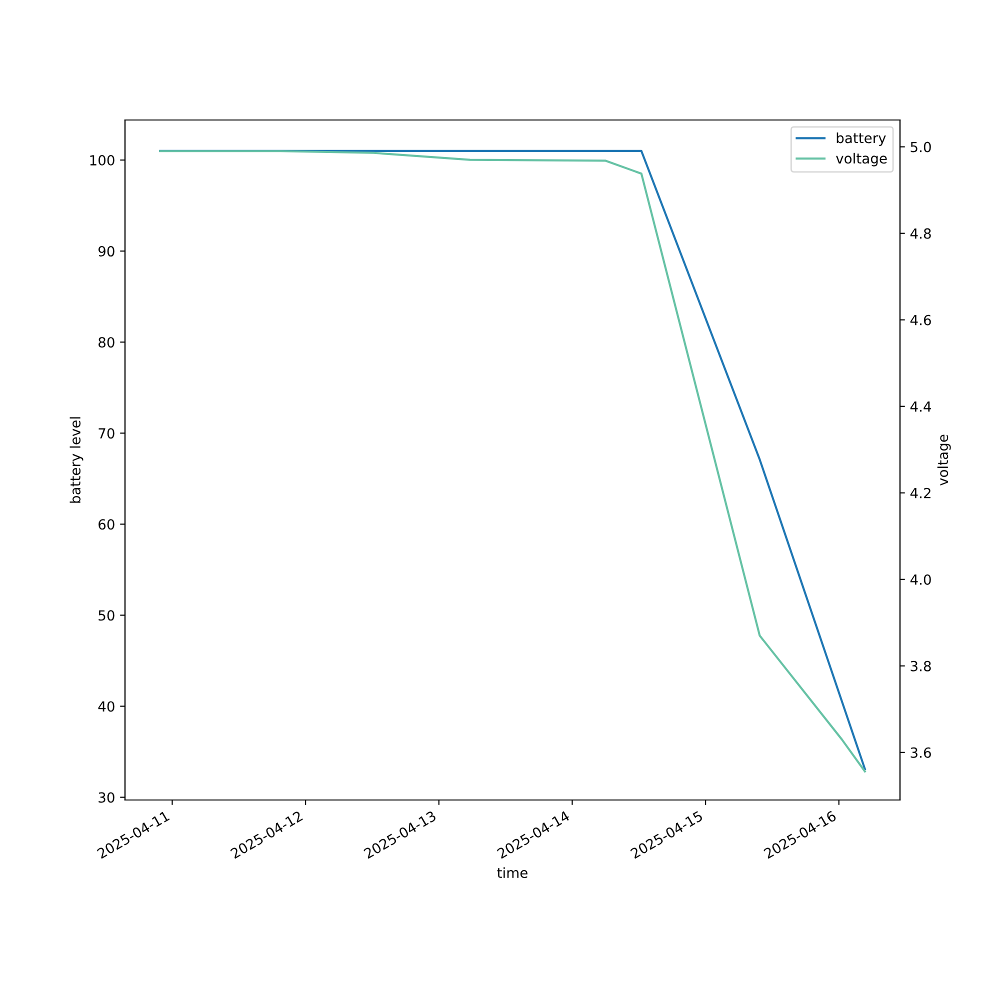 This screenshot has height=1000, width=1000. I want to click on y-tick-label: 60, so click(106, 524).